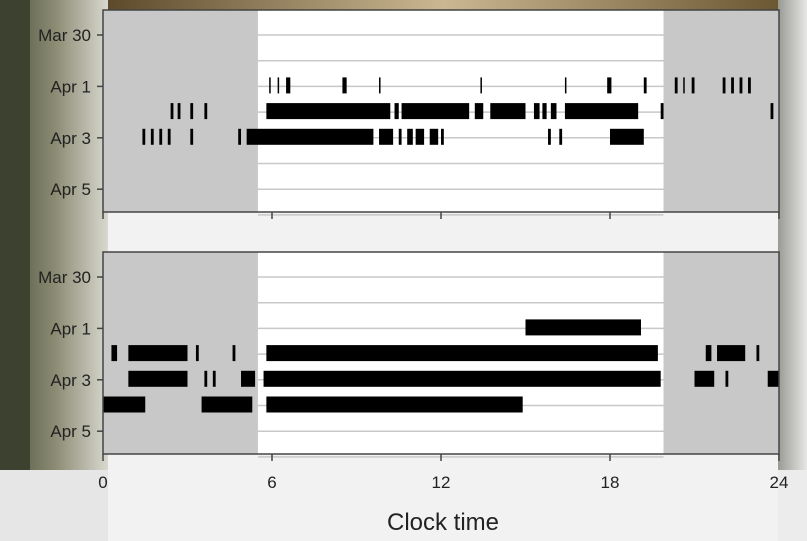 The width and height of the screenshot is (807, 541). What do you see at coordinates (441, 482) in the screenshot?
I see `x-tick-label: 12` at bounding box center [441, 482].